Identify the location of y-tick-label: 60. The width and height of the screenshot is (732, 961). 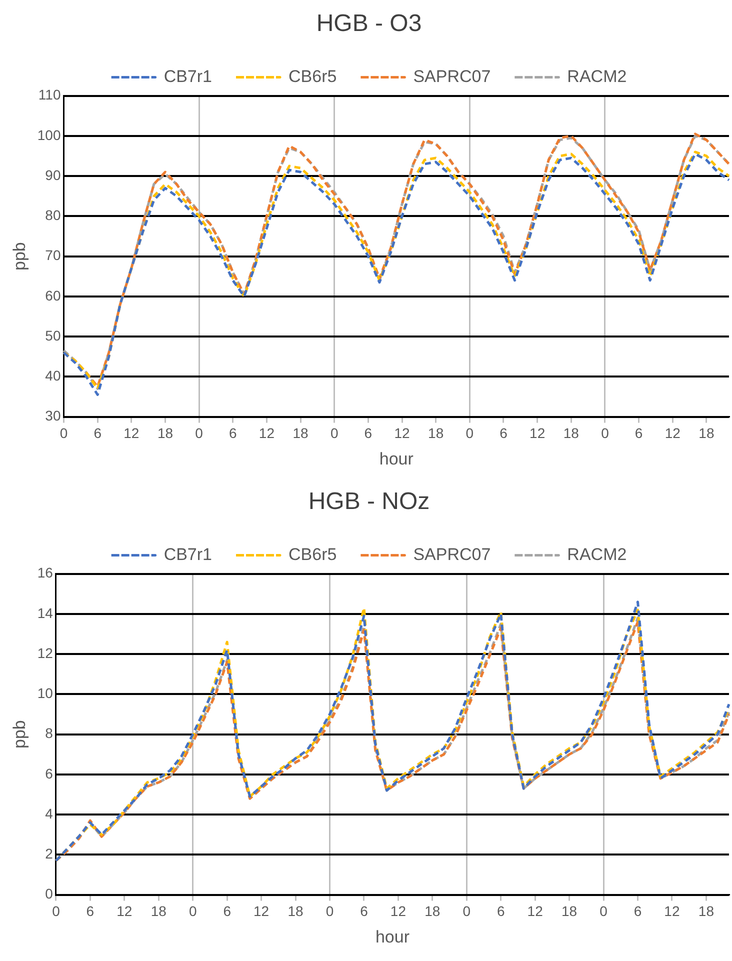
(53, 295).